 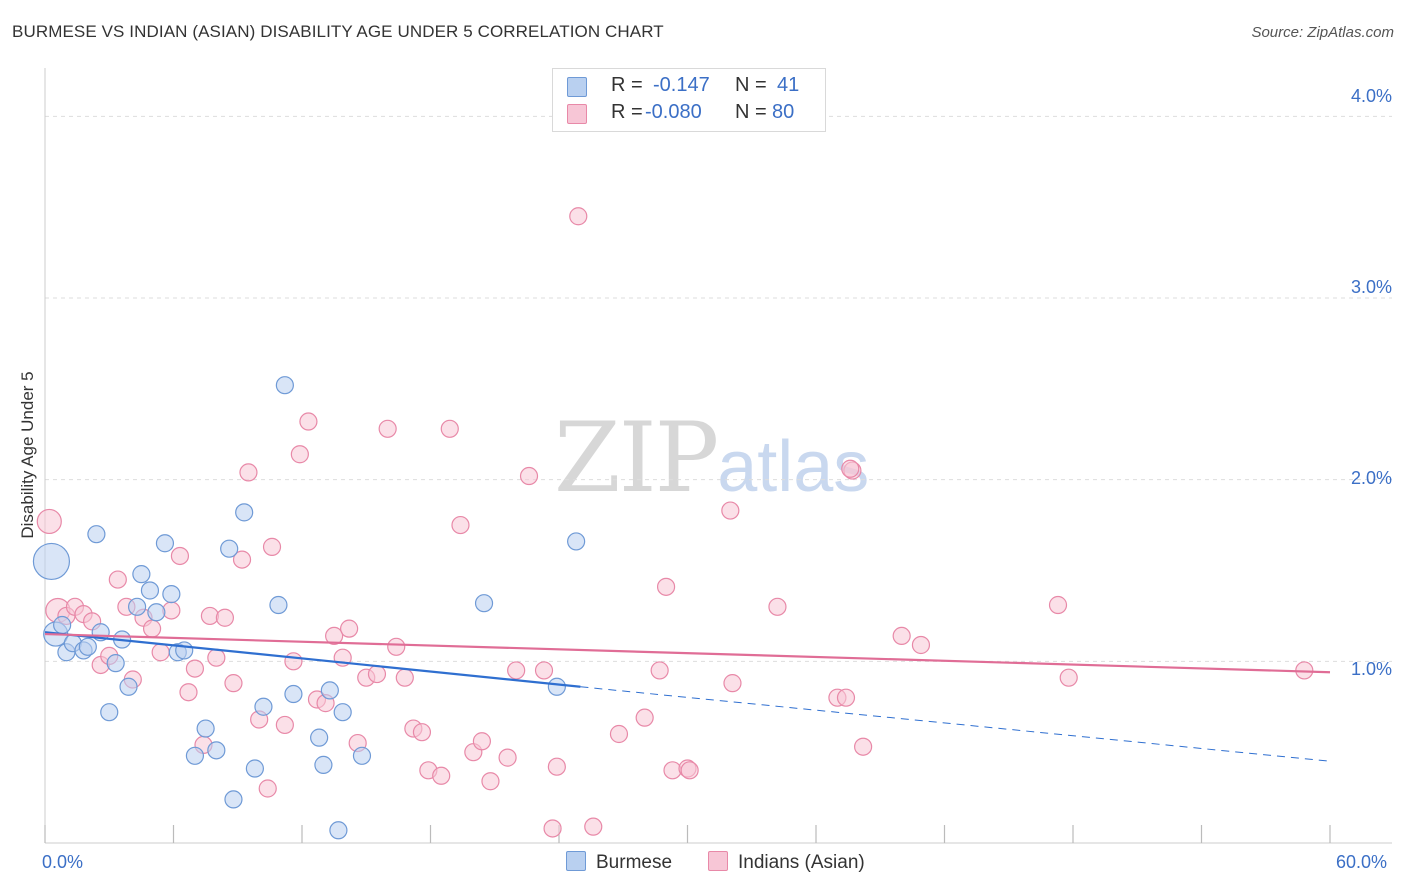 I want to click on burmese-trend-line, so click(x=312, y=659).